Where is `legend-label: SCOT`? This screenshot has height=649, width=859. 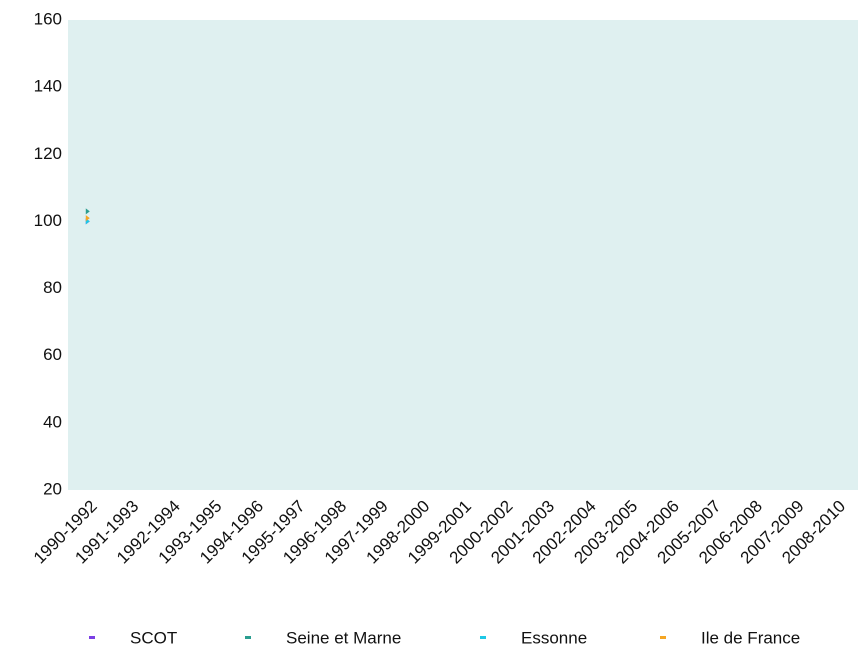 legend-label: SCOT is located at coordinates (153, 637).